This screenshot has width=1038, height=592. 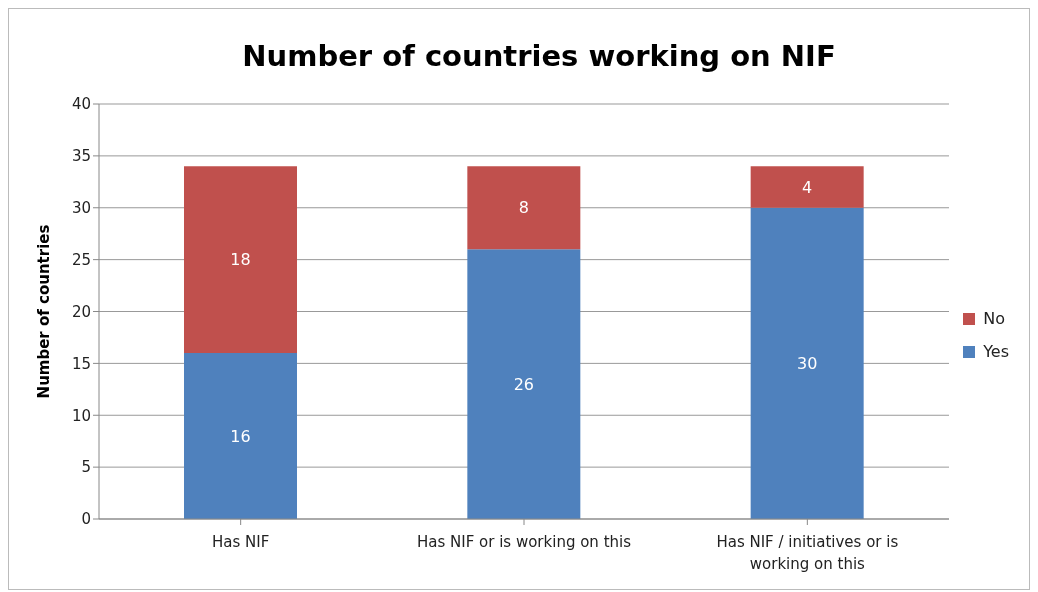 I want to click on data-label: 30, so click(x=807, y=364).